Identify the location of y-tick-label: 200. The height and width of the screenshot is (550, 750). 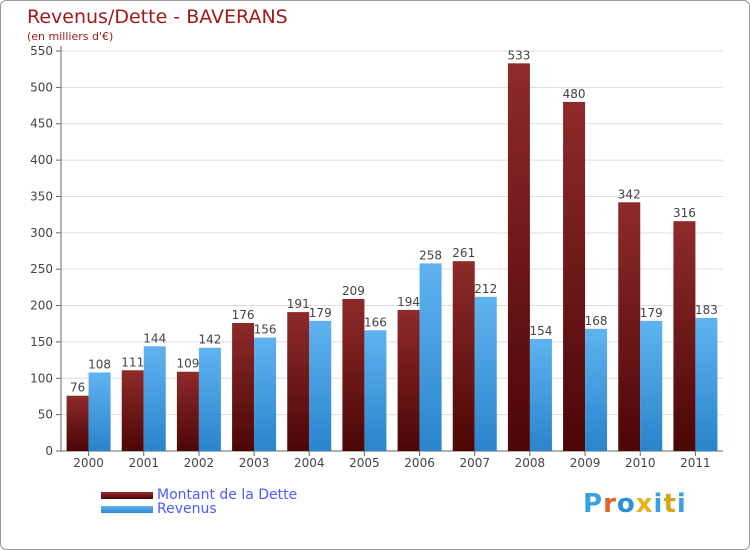
(41, 306).